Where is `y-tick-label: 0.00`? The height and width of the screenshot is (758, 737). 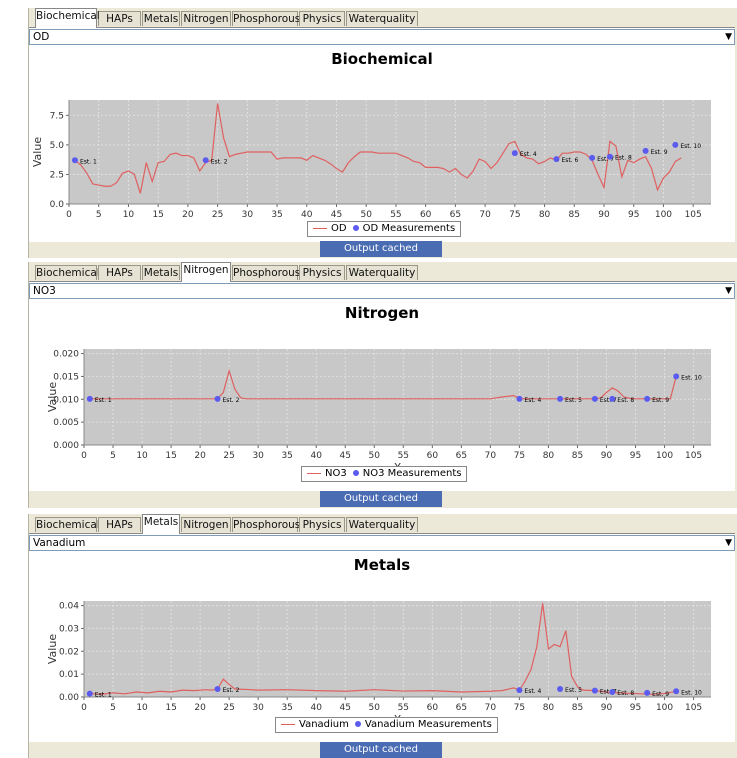 y-tick-label: 0.00 is located at coordinates (69, 698).